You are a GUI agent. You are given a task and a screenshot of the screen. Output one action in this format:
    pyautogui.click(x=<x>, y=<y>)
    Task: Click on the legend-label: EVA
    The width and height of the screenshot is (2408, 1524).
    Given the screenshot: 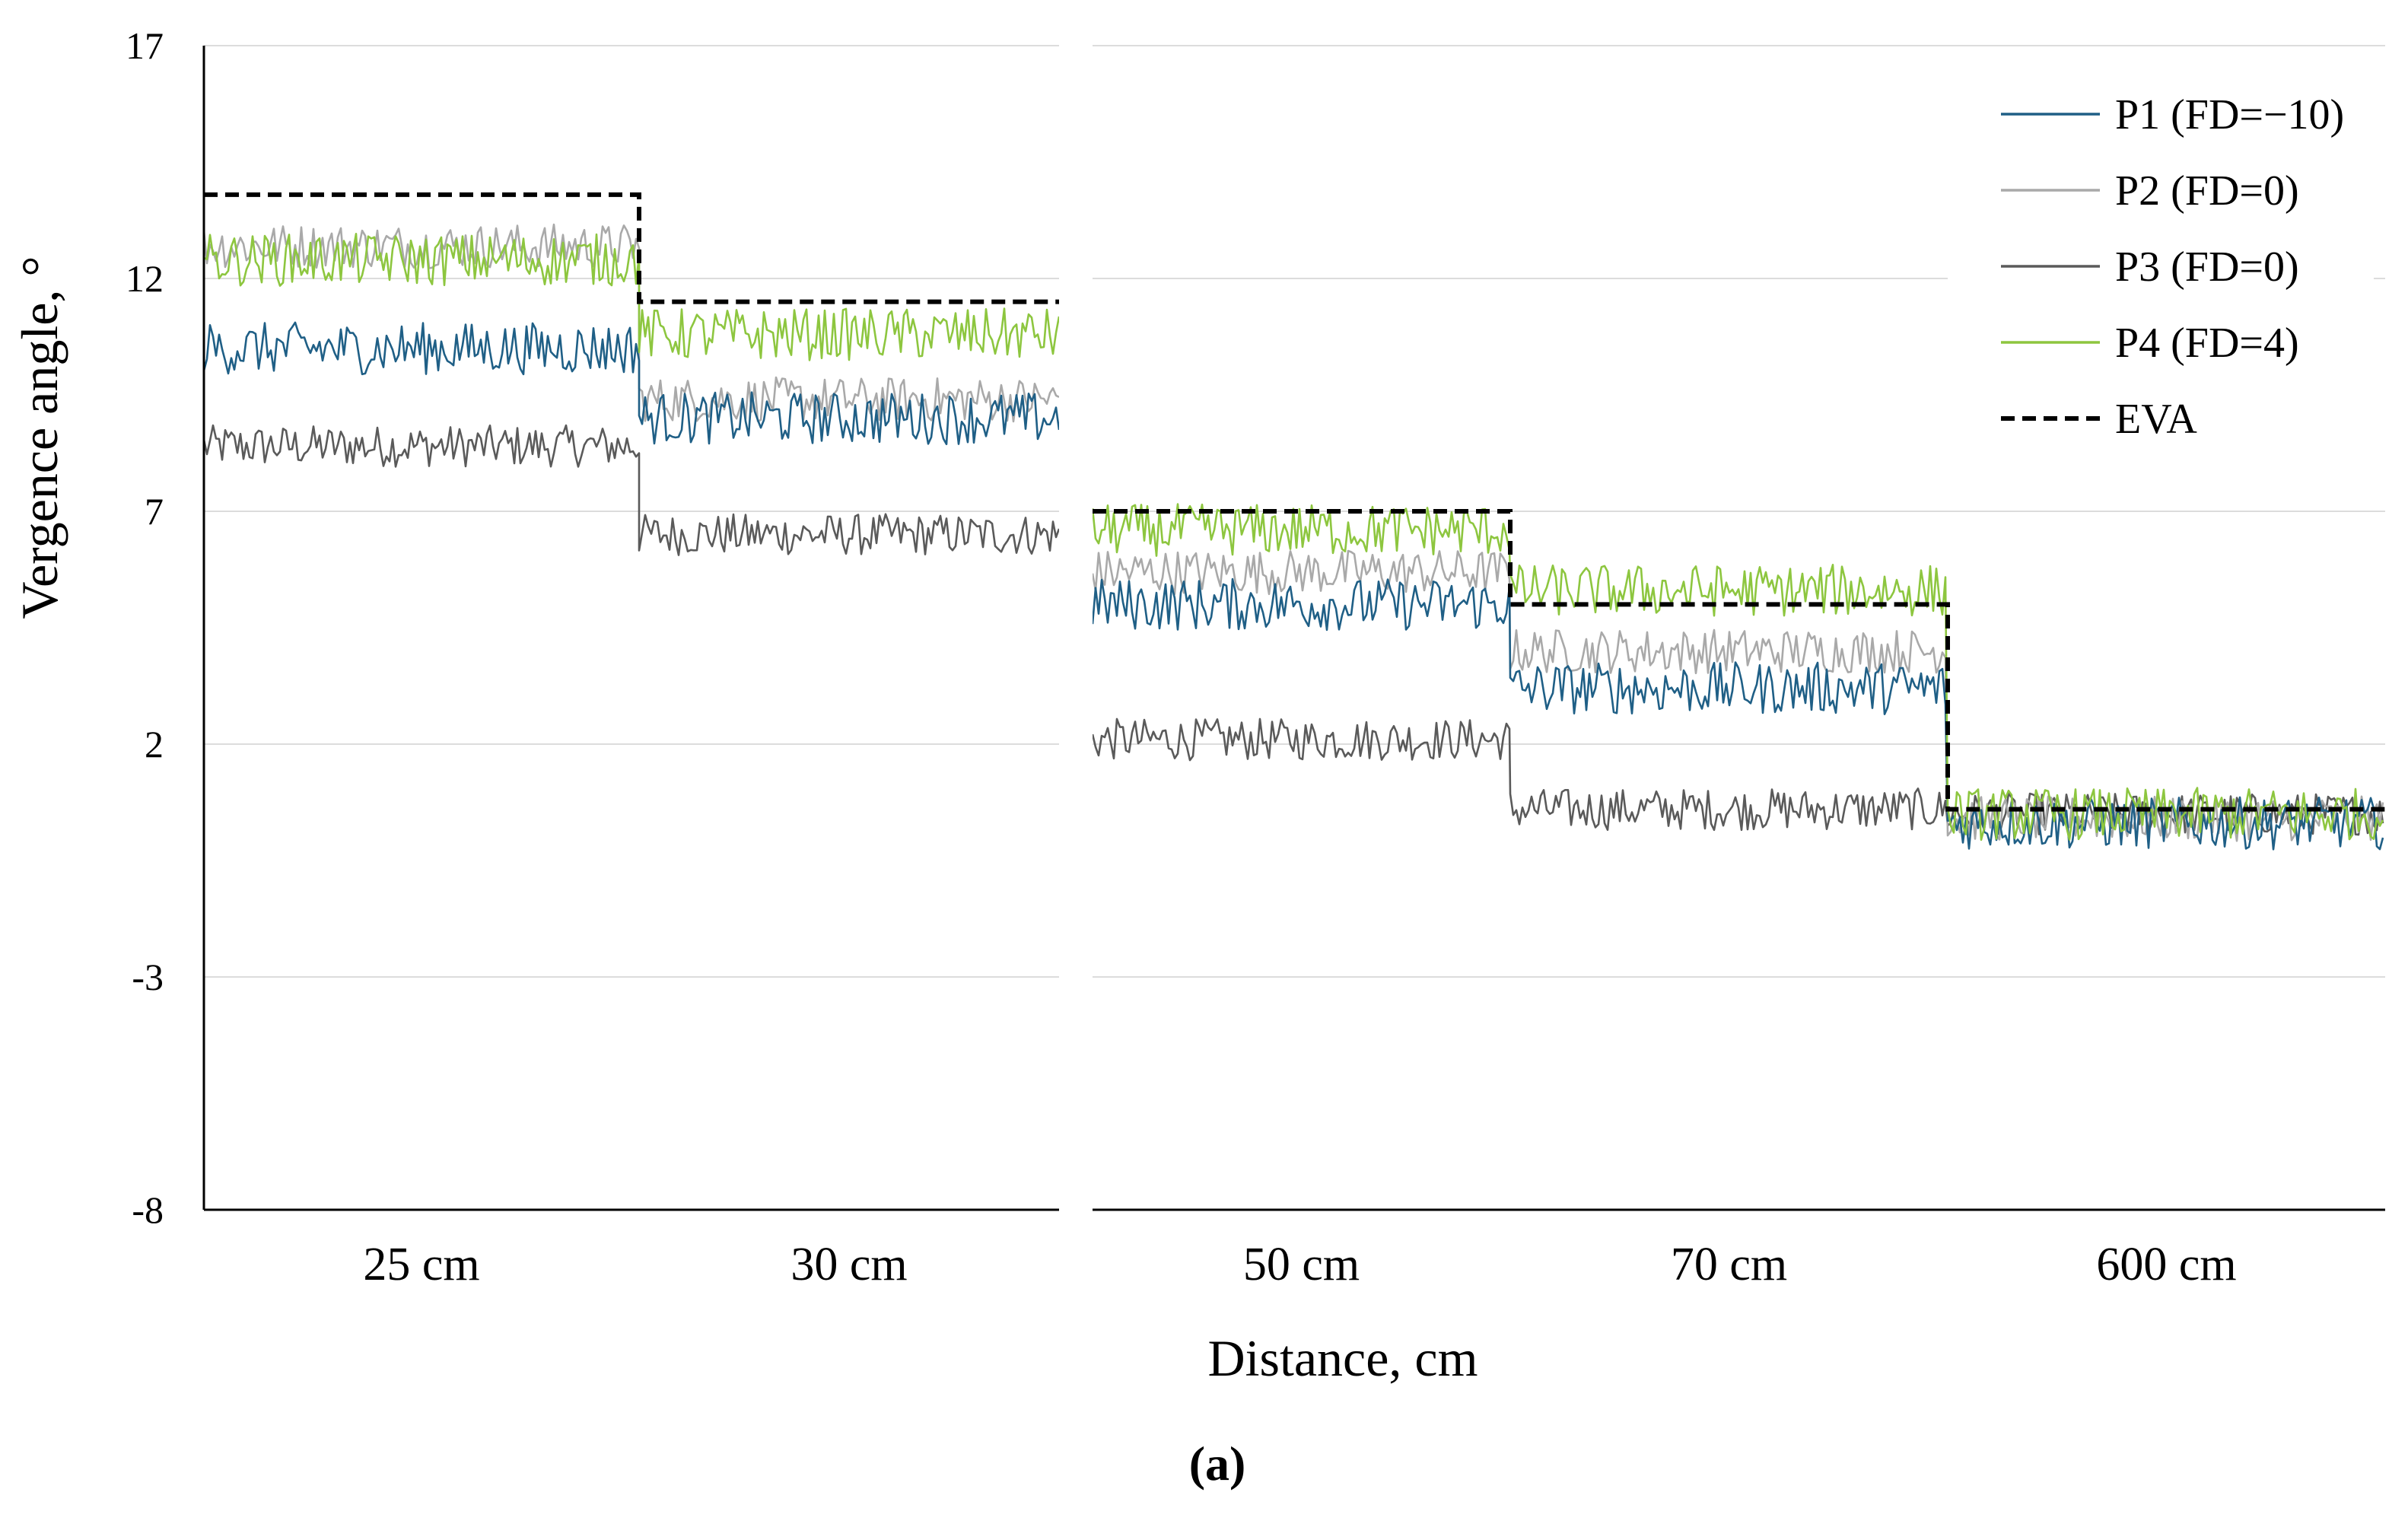 What is the action you would take?
    pyautogui.click(x=2156, y=420)
    